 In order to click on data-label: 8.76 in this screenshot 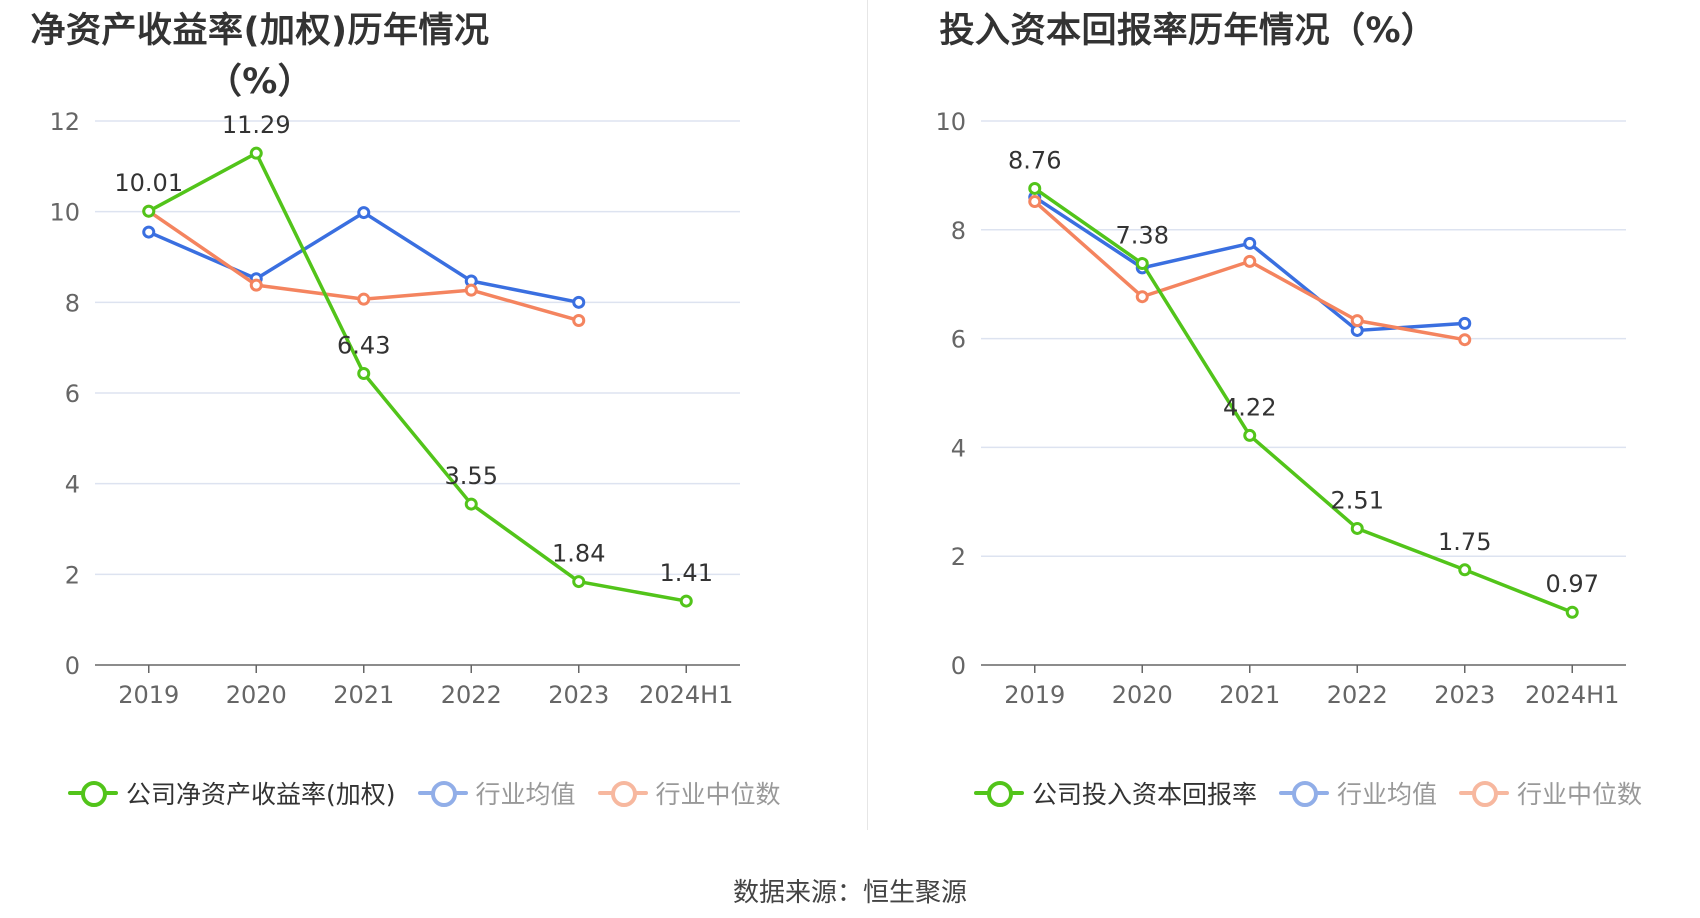, I will do `click(1034, 160)`.